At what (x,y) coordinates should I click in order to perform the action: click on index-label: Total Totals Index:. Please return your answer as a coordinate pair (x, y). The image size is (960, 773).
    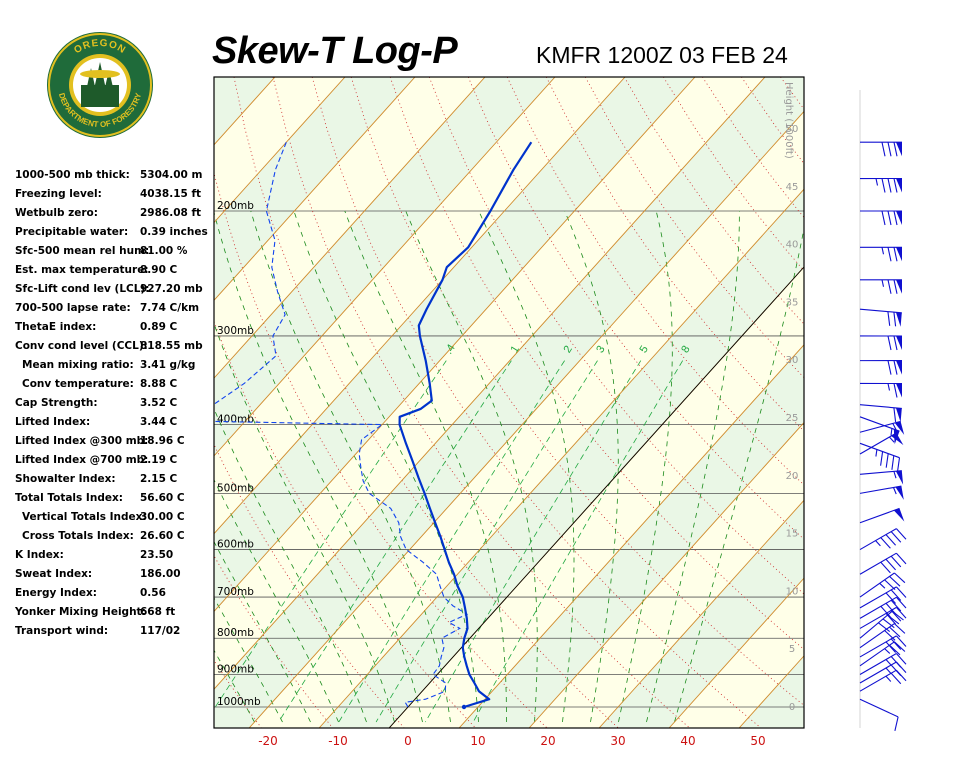
    Looking at the image, I should click on (69, 498).